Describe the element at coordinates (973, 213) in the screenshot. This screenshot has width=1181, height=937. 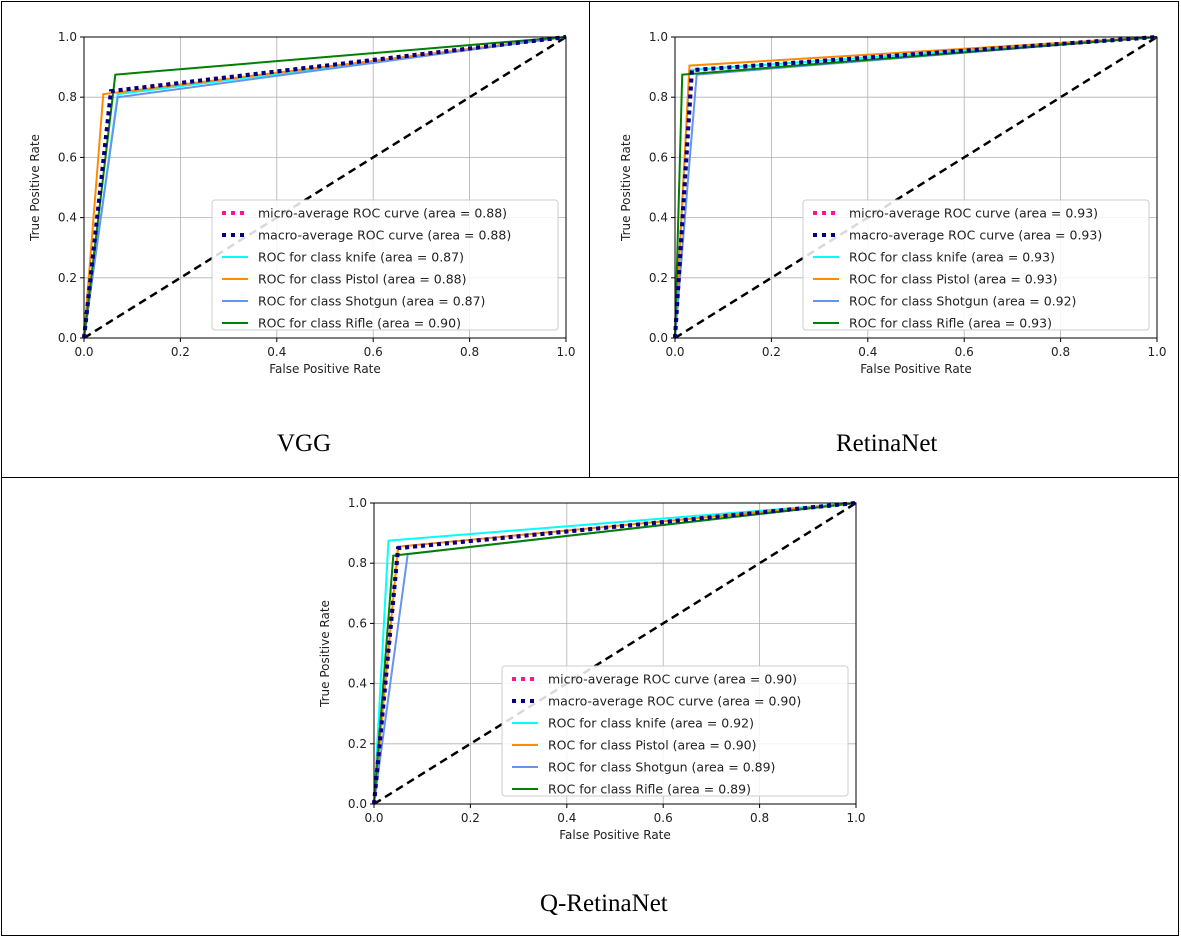
I see `legend-entry: micro-average ROC curve (area = 0.93)` at that location.